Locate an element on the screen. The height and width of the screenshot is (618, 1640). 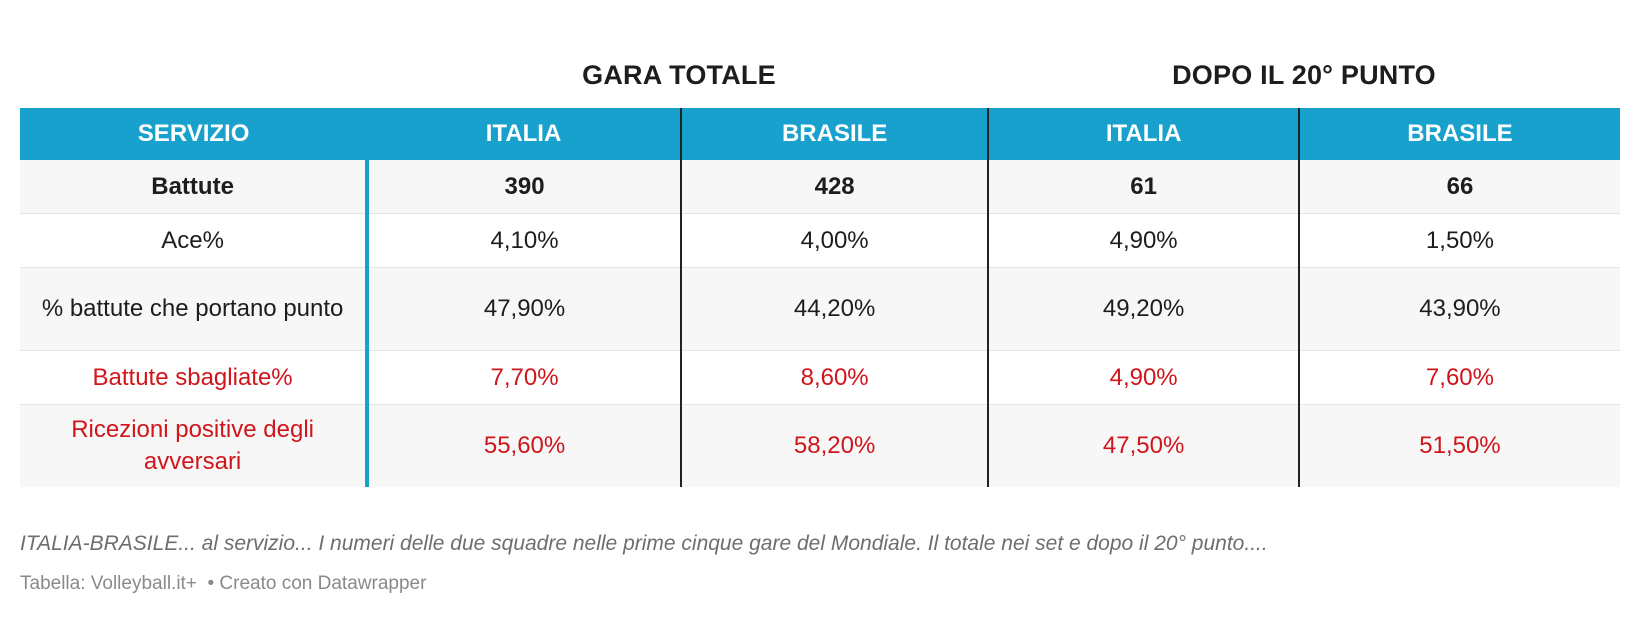
column-header-italia-totale: ITALIA is located at coordinates (524, 134).